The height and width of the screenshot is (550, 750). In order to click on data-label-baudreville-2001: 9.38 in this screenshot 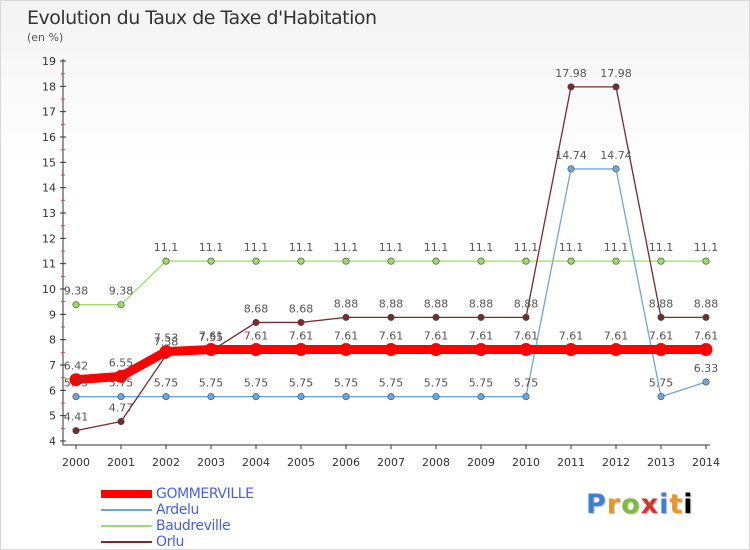, I will do `click(121, 291)`.